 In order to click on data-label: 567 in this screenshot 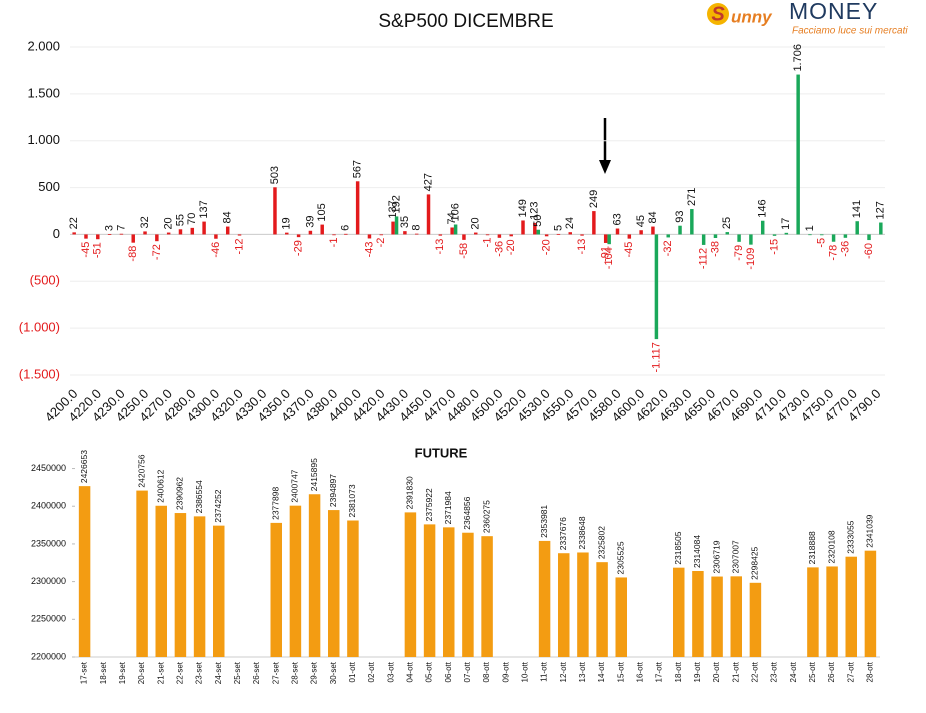, I will do `click(358, 169)`.